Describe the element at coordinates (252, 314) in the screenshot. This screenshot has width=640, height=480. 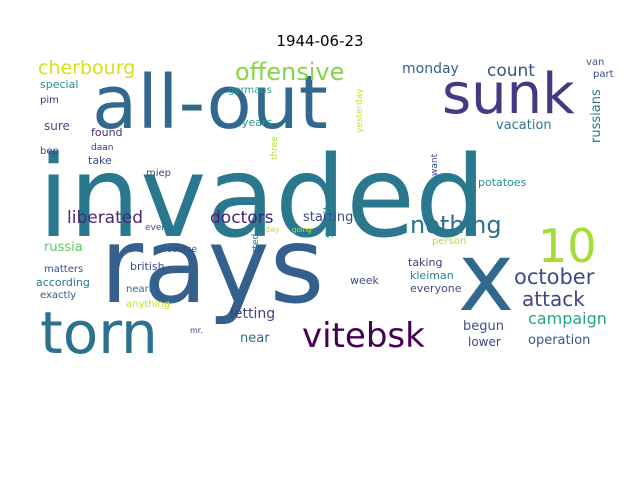
I see `word-letting: letting` at that location.